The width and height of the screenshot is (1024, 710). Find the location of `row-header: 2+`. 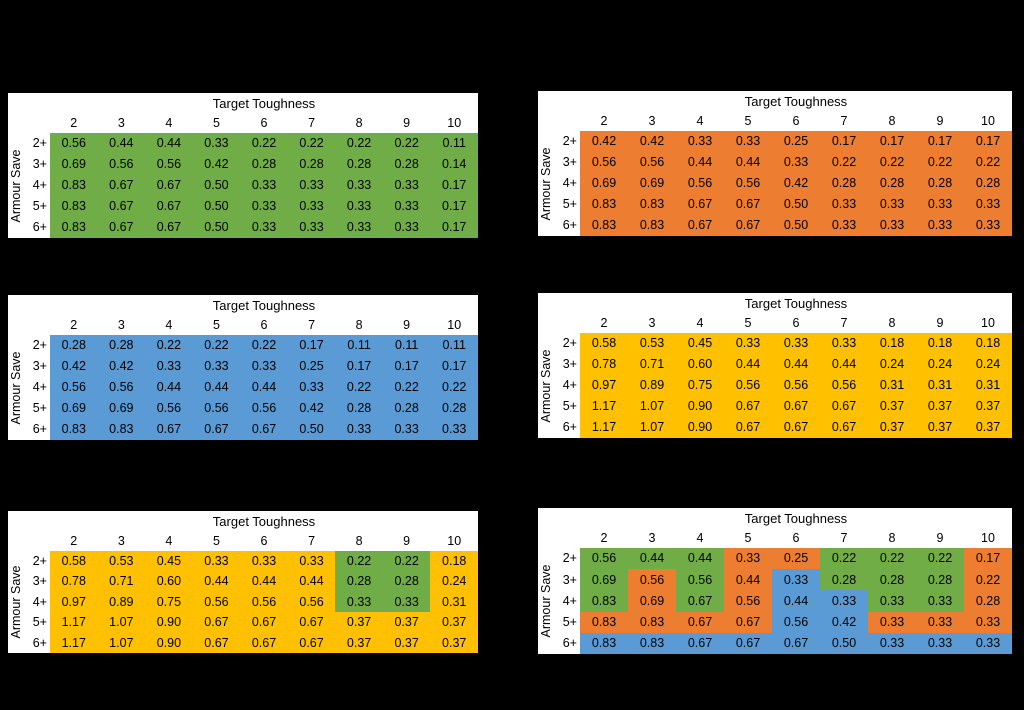

row-header: 2+ is located at coordinates (569, 343).